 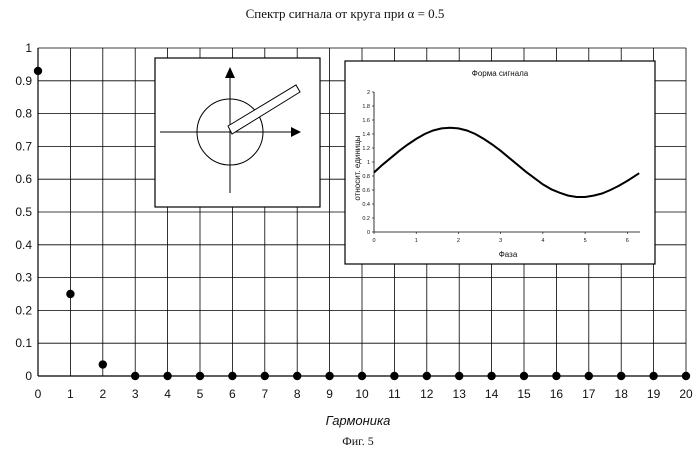 I want to click on x-tick-label: 8, so click(x=297, y=394).